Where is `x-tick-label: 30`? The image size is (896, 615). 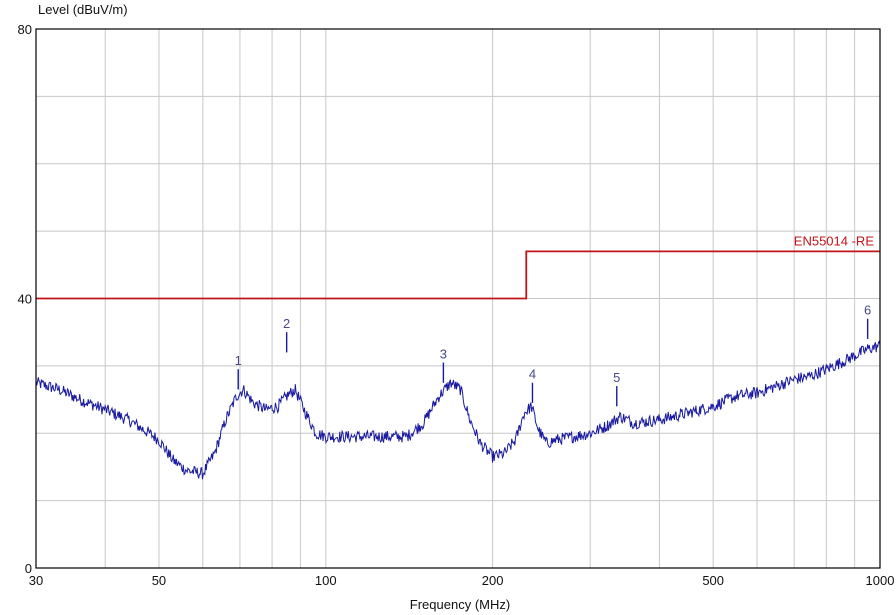 x-tick-label: 30 is located at coordinates (36, 580).